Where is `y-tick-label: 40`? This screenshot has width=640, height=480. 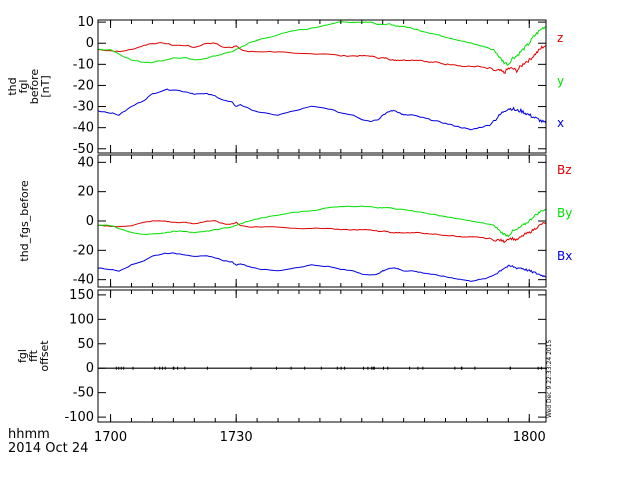 y-tick-label: 40 is located at coordinates (85, 162).